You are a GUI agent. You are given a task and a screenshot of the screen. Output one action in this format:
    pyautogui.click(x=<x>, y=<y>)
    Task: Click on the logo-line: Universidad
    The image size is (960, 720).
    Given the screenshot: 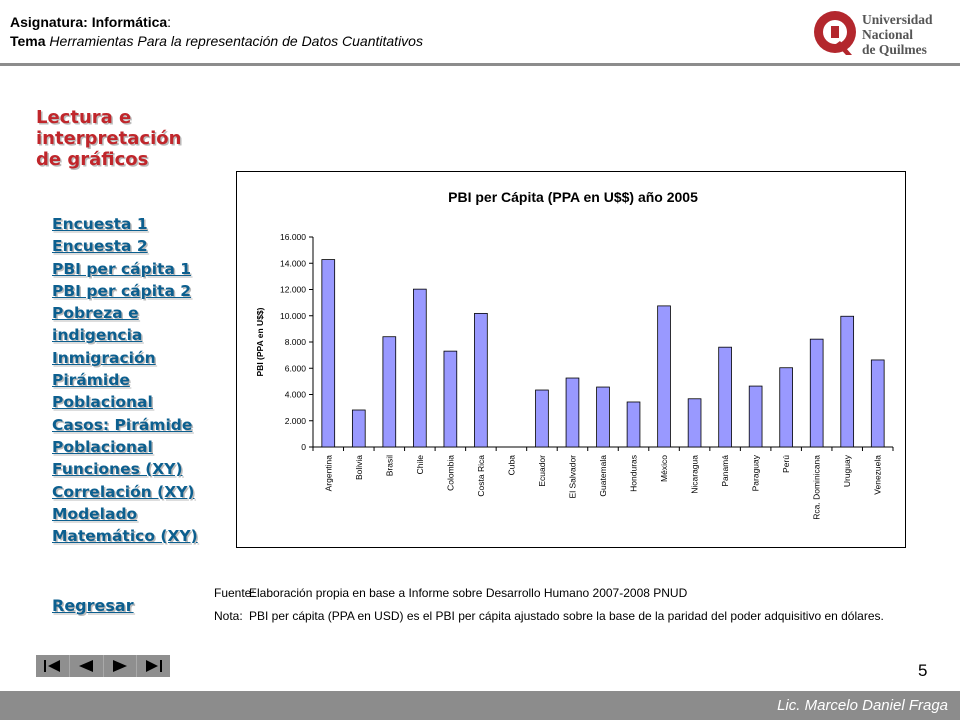 What is the action you would take?
    pyautogui.click(x=897, y=19)
    